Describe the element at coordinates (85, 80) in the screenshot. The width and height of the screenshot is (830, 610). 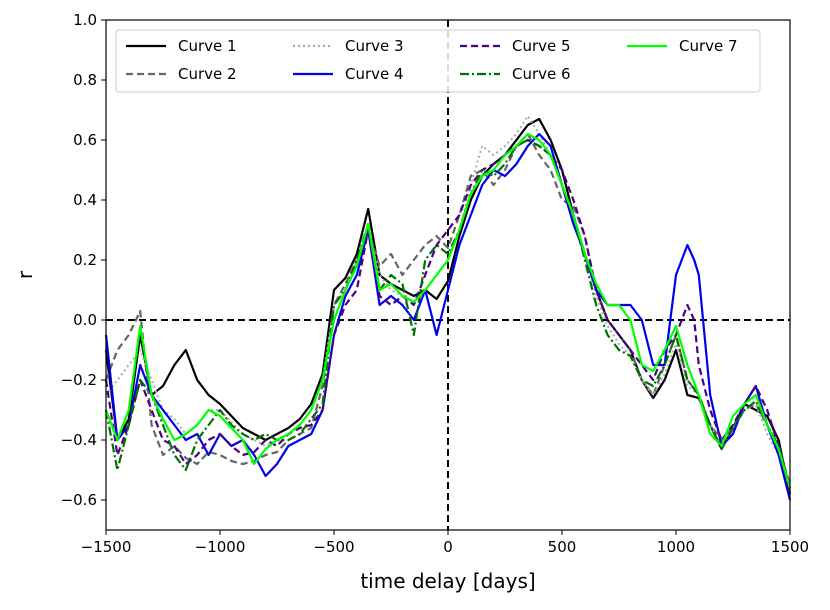
I see `y-tick-label: 0.8` at that location.